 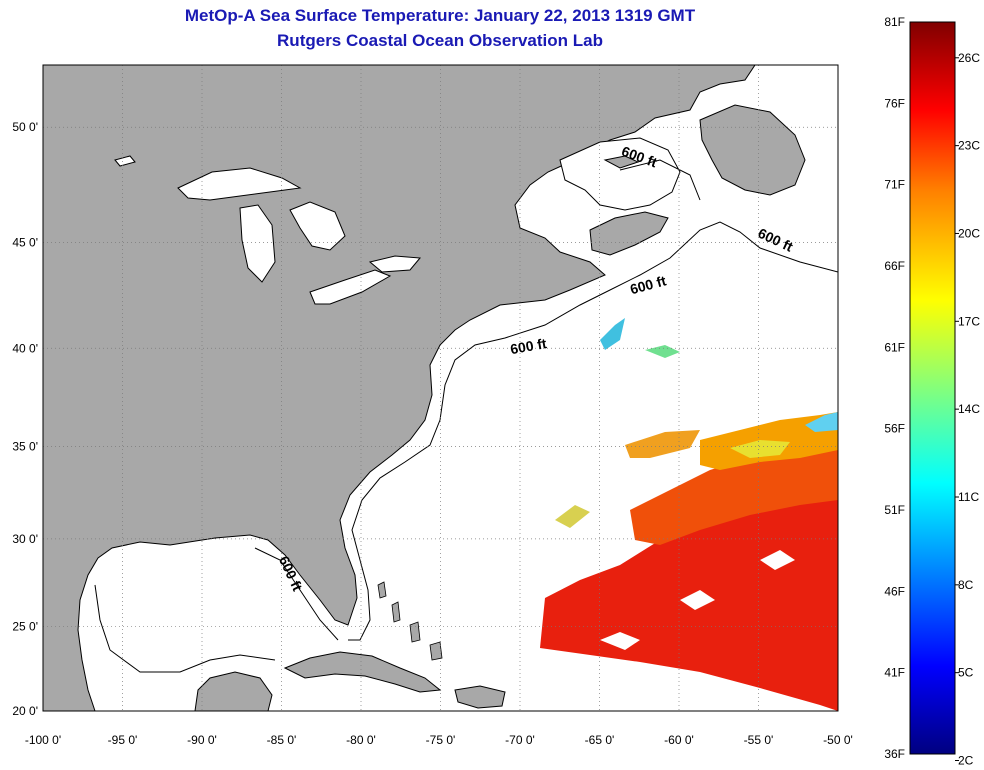 What do you see at coordinates (894, 429) in the screenshot?
I see `colorbar-f-label: 56F` at bounding box center [894, 429].